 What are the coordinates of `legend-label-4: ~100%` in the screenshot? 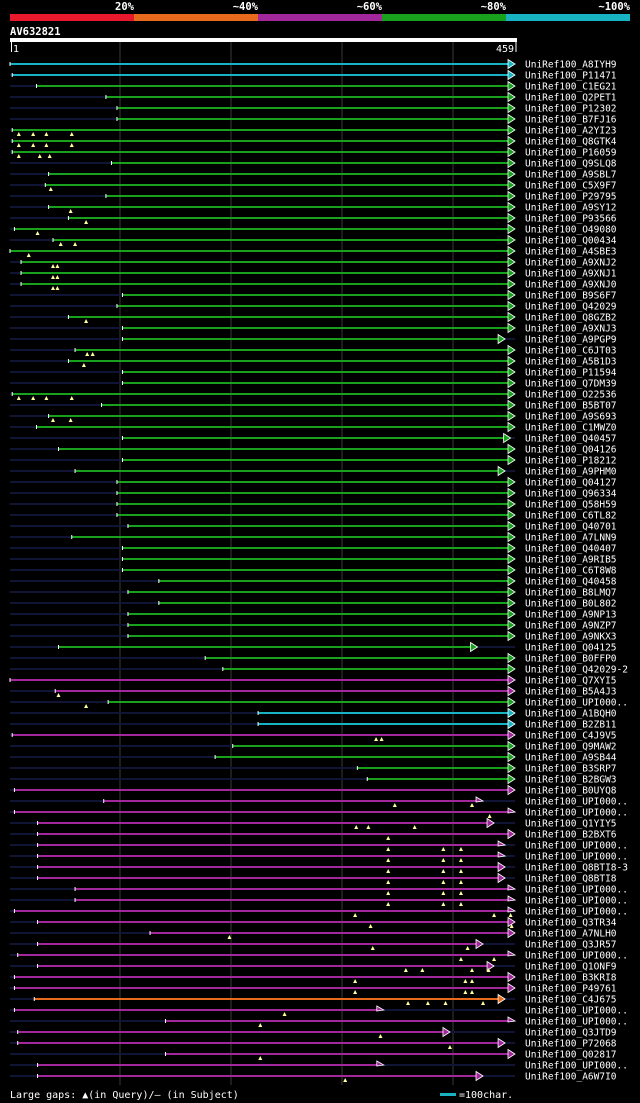 It's located at (614, 7).